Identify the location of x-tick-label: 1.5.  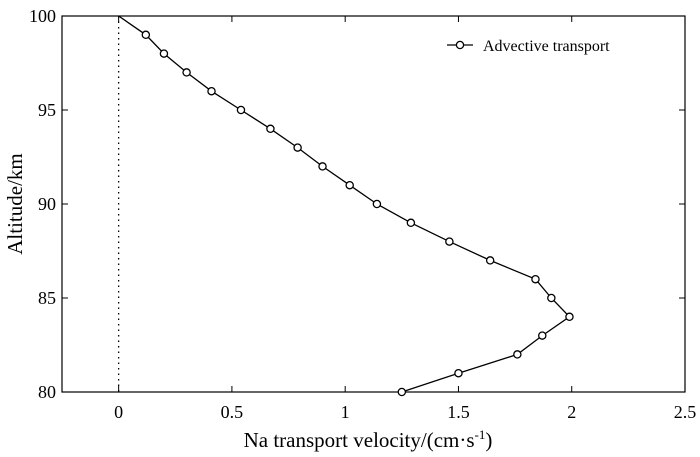
(458, 412).